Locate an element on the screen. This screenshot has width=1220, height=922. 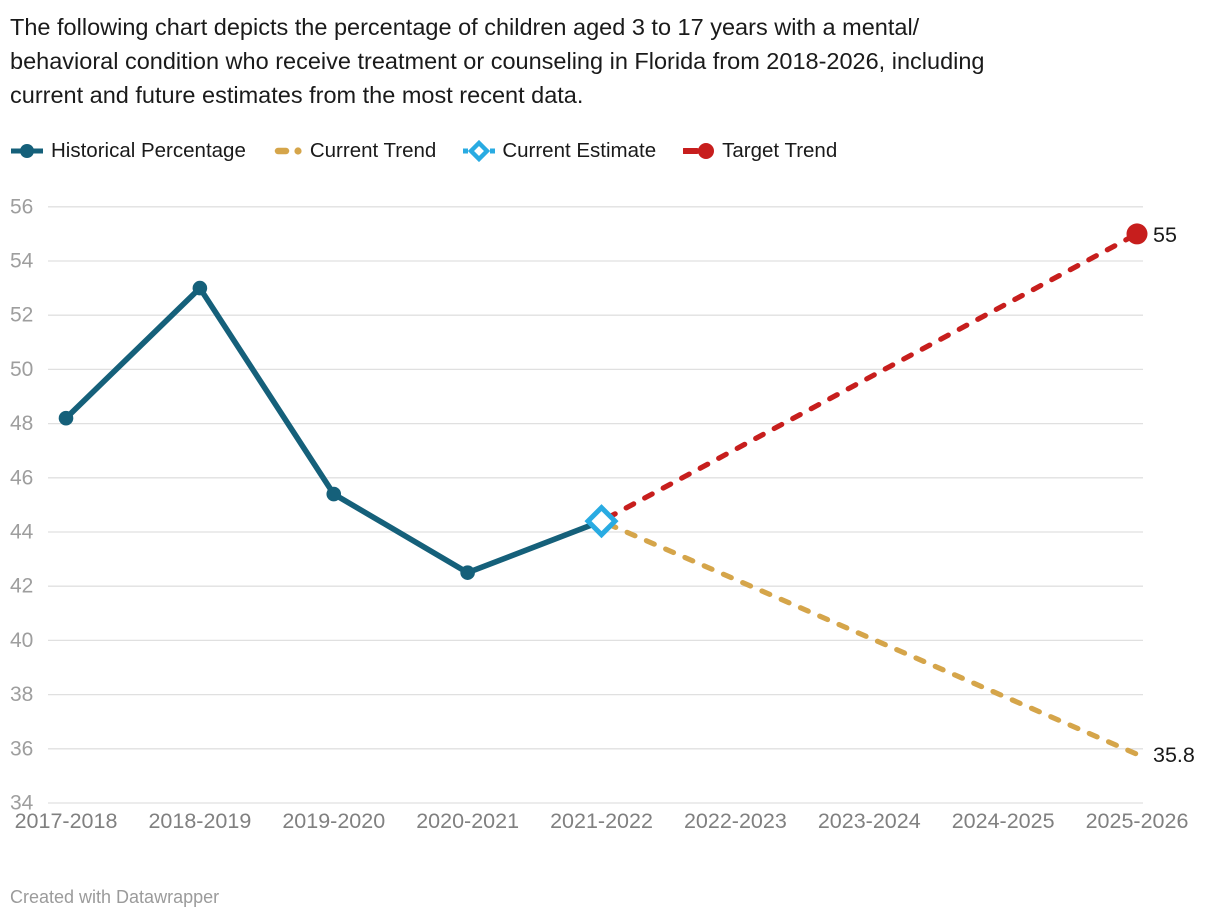
y-tick-label: 42 is located at coordinates (21, 586).